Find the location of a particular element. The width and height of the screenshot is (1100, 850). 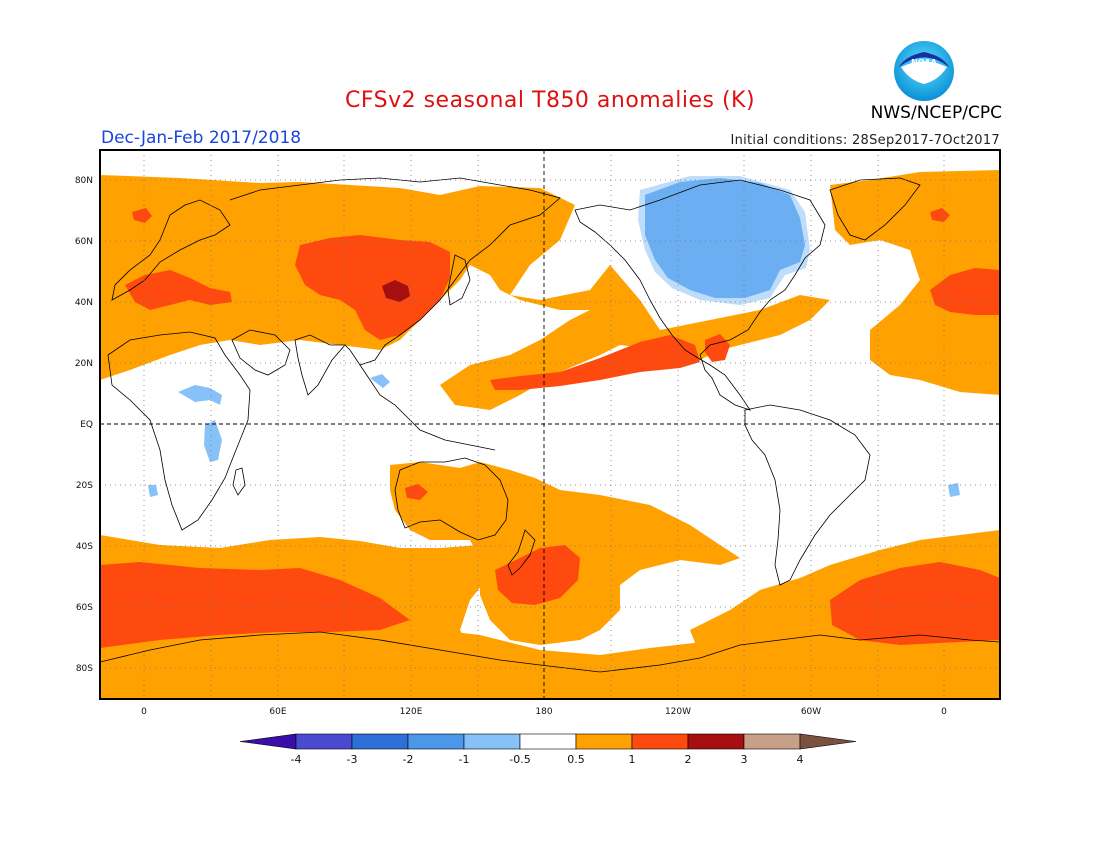

lat-tick: 40N is located at coordinates (84, 303).